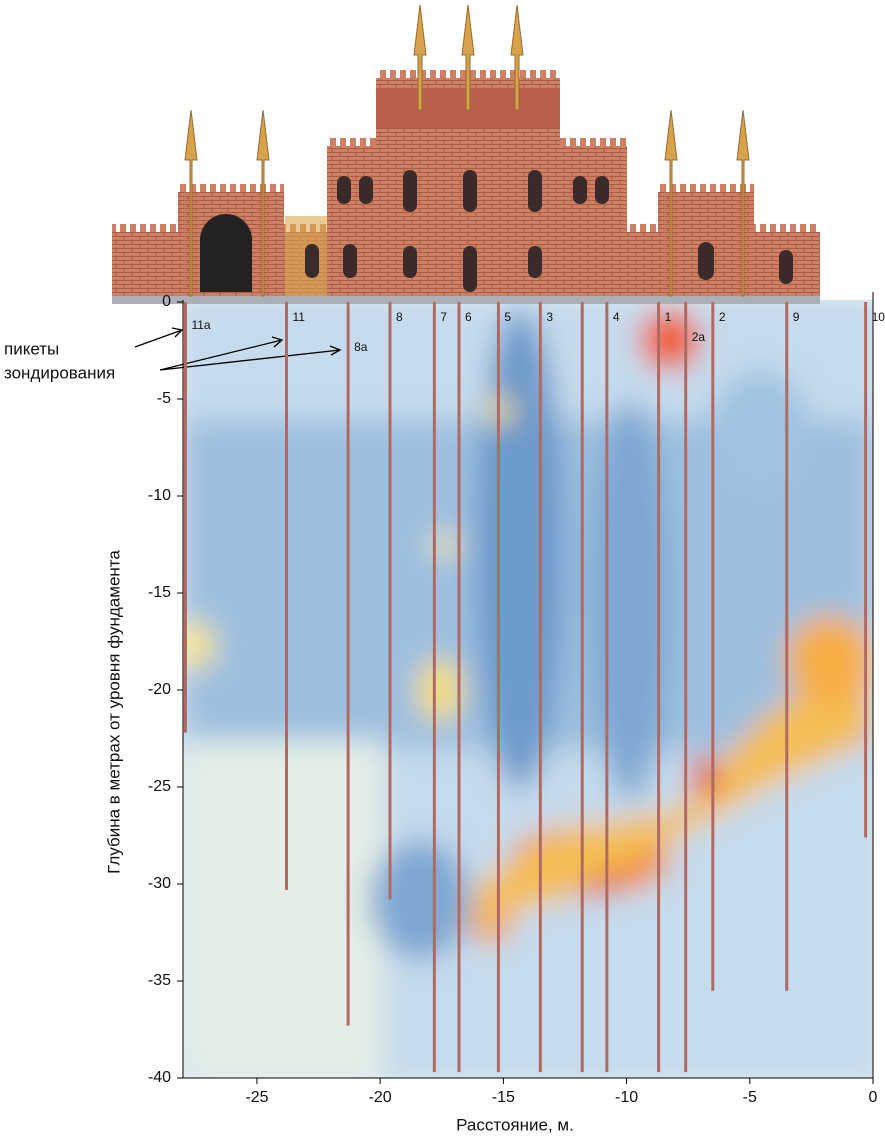 The height and width of the screenshot is (1140, 885). Describe the element at coordinates (503, 1097) in the screenshot. I see `x-tick-label: -15` at that location.